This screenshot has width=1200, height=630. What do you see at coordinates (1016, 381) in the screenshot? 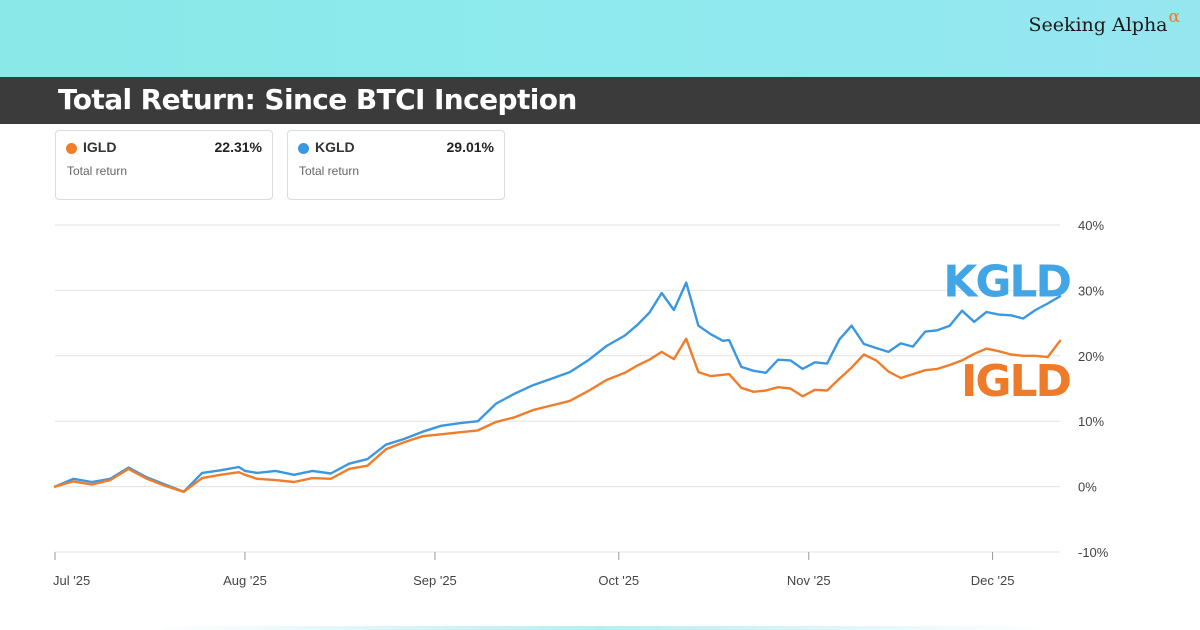
I see `annotation-igld: IGLD` at bounding box center [1016, 381].